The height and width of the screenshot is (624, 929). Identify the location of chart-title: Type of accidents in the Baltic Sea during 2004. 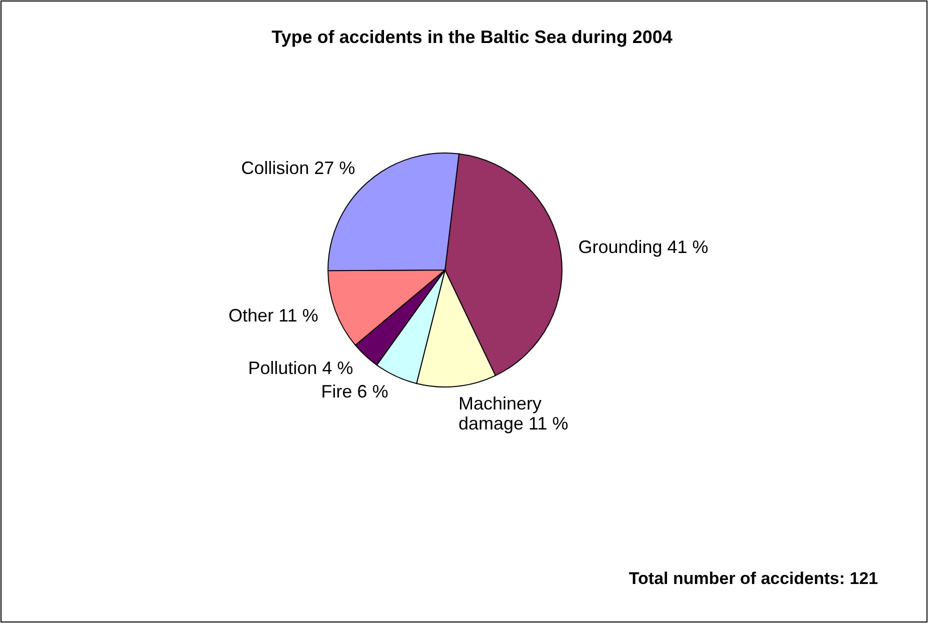
(472, 37).